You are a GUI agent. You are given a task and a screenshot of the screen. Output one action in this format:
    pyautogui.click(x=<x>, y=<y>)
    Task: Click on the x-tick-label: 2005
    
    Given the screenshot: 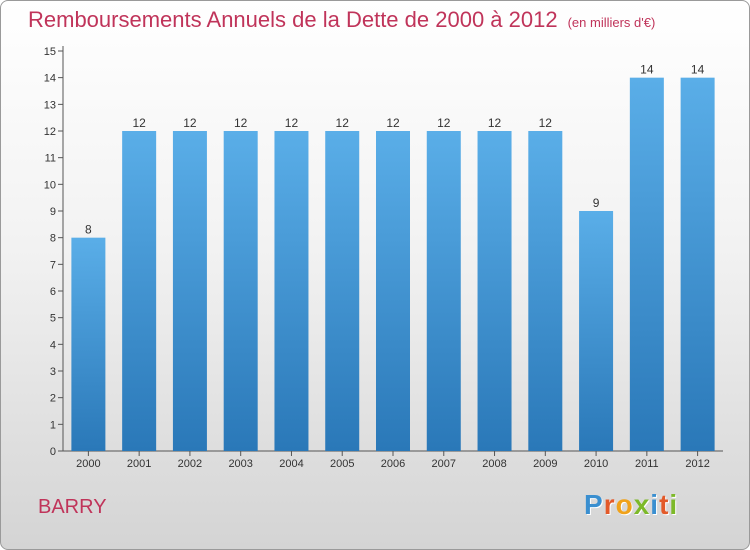 What is the action you would take?
    pyautogui.click(x=342, y=464)
    